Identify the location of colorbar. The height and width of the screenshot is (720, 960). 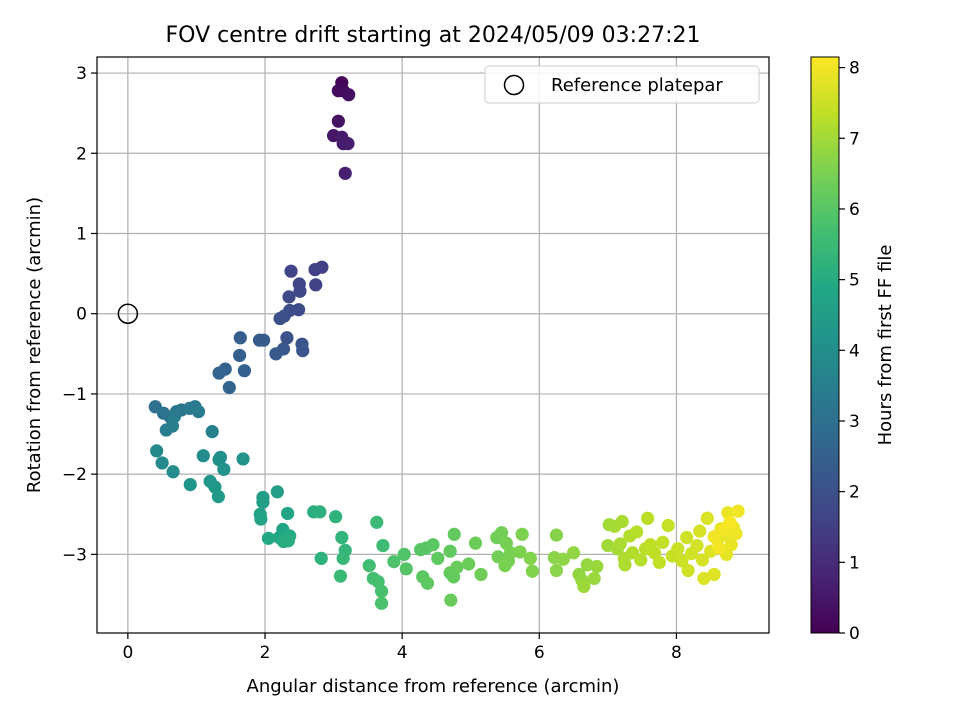
(825, 345).